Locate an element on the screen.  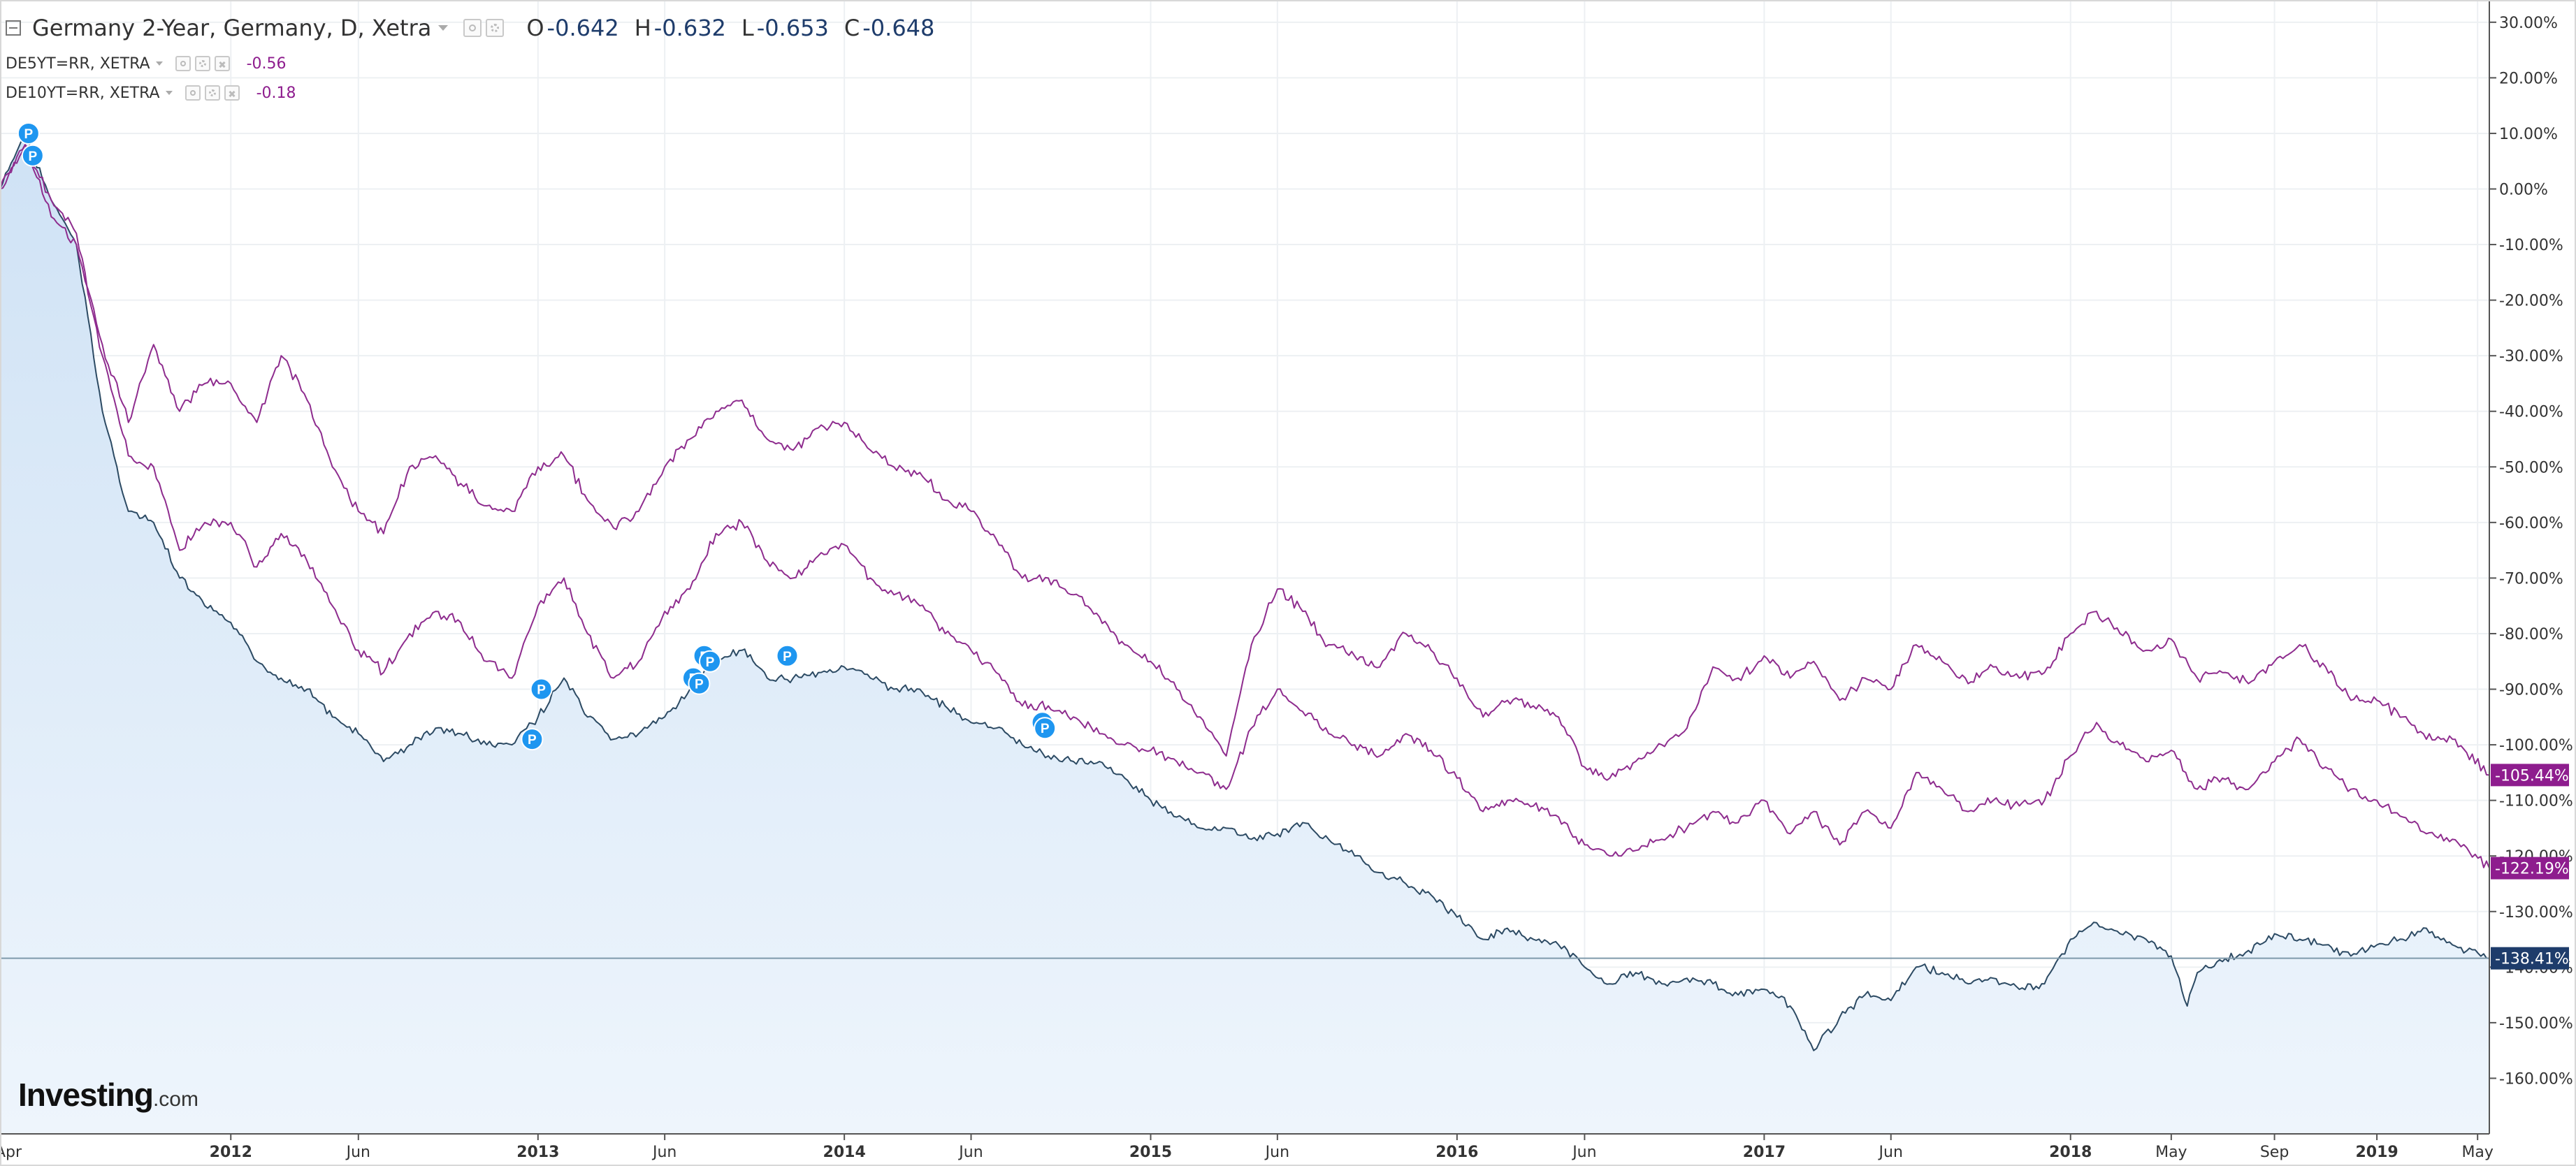
investing-logo: Investing.com is located at coordinates (108, 1095).